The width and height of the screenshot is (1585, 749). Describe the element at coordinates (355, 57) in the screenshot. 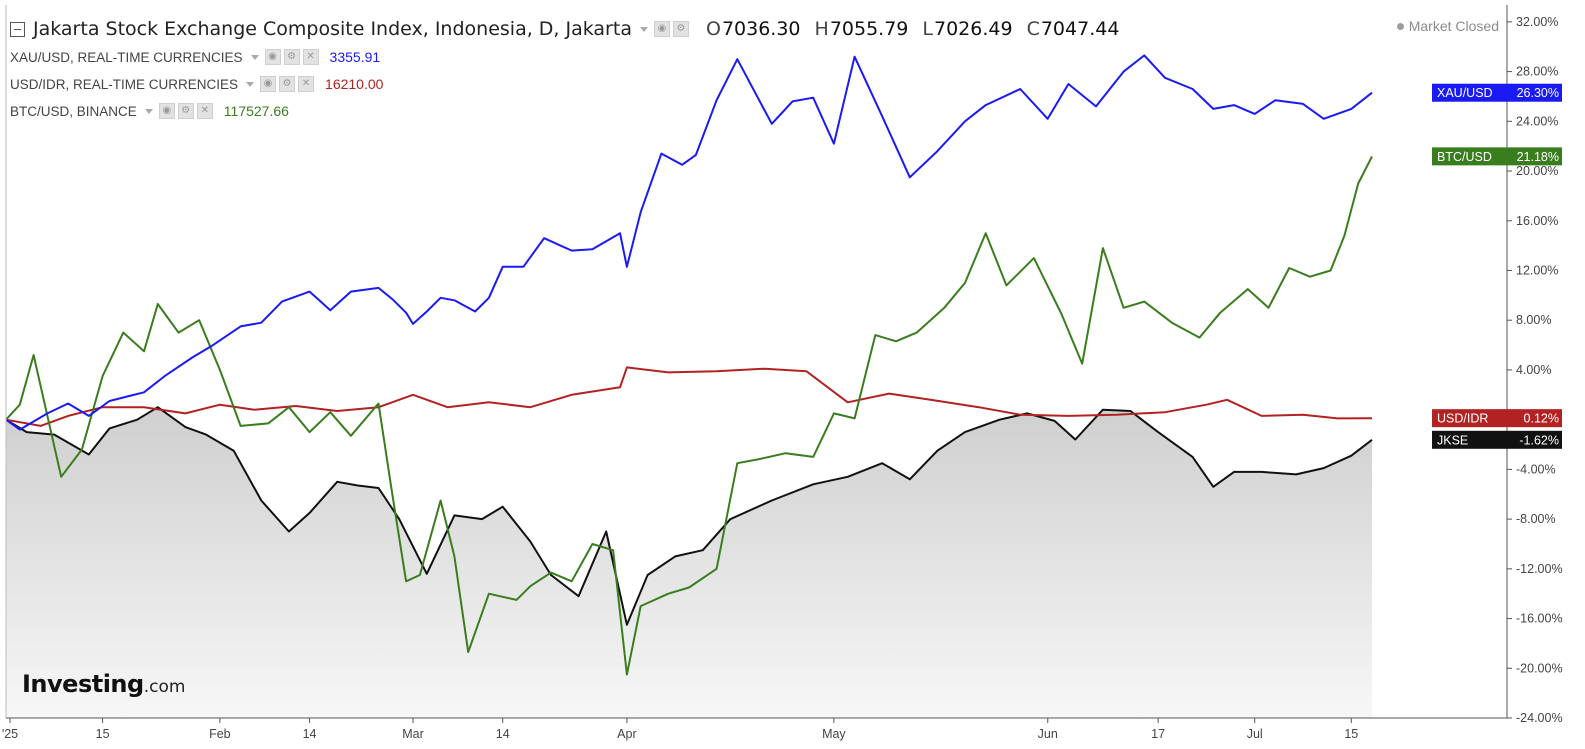

I see `series-value: 3355.91` at that location.